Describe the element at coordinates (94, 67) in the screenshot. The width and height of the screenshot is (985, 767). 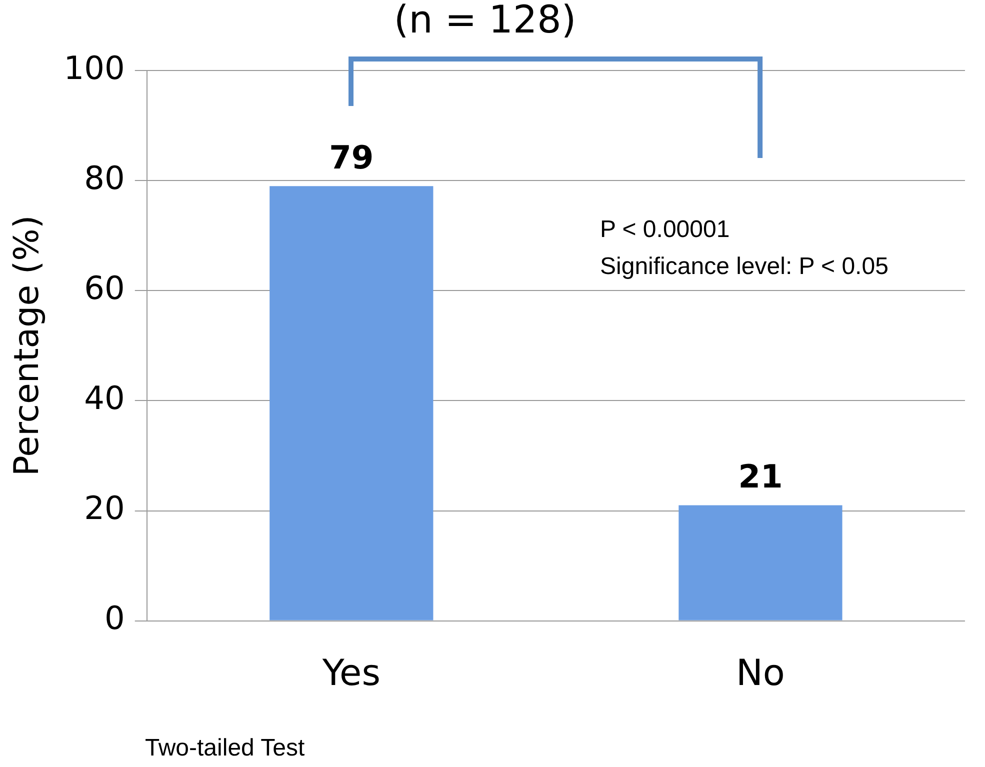
I see `y-tick-label: 100` at that location.